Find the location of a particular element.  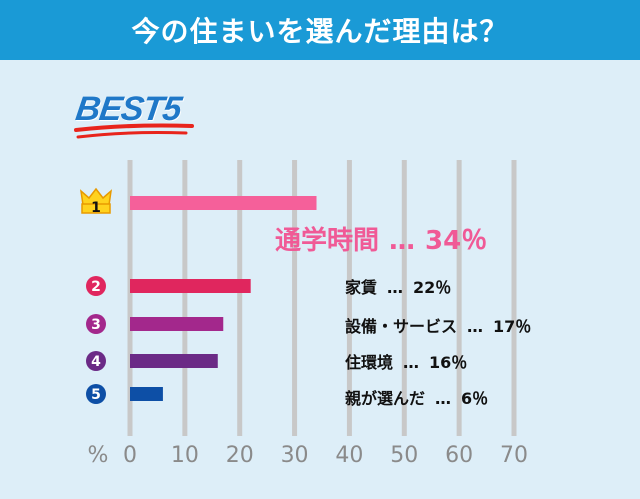

rank-number: 3 is located at coordinates (96, 325).